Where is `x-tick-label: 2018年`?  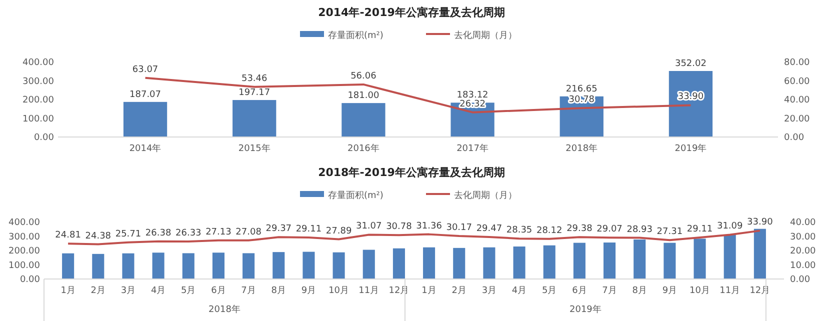
x-tick-label: 2018年 is located at coordinates (582, 148).